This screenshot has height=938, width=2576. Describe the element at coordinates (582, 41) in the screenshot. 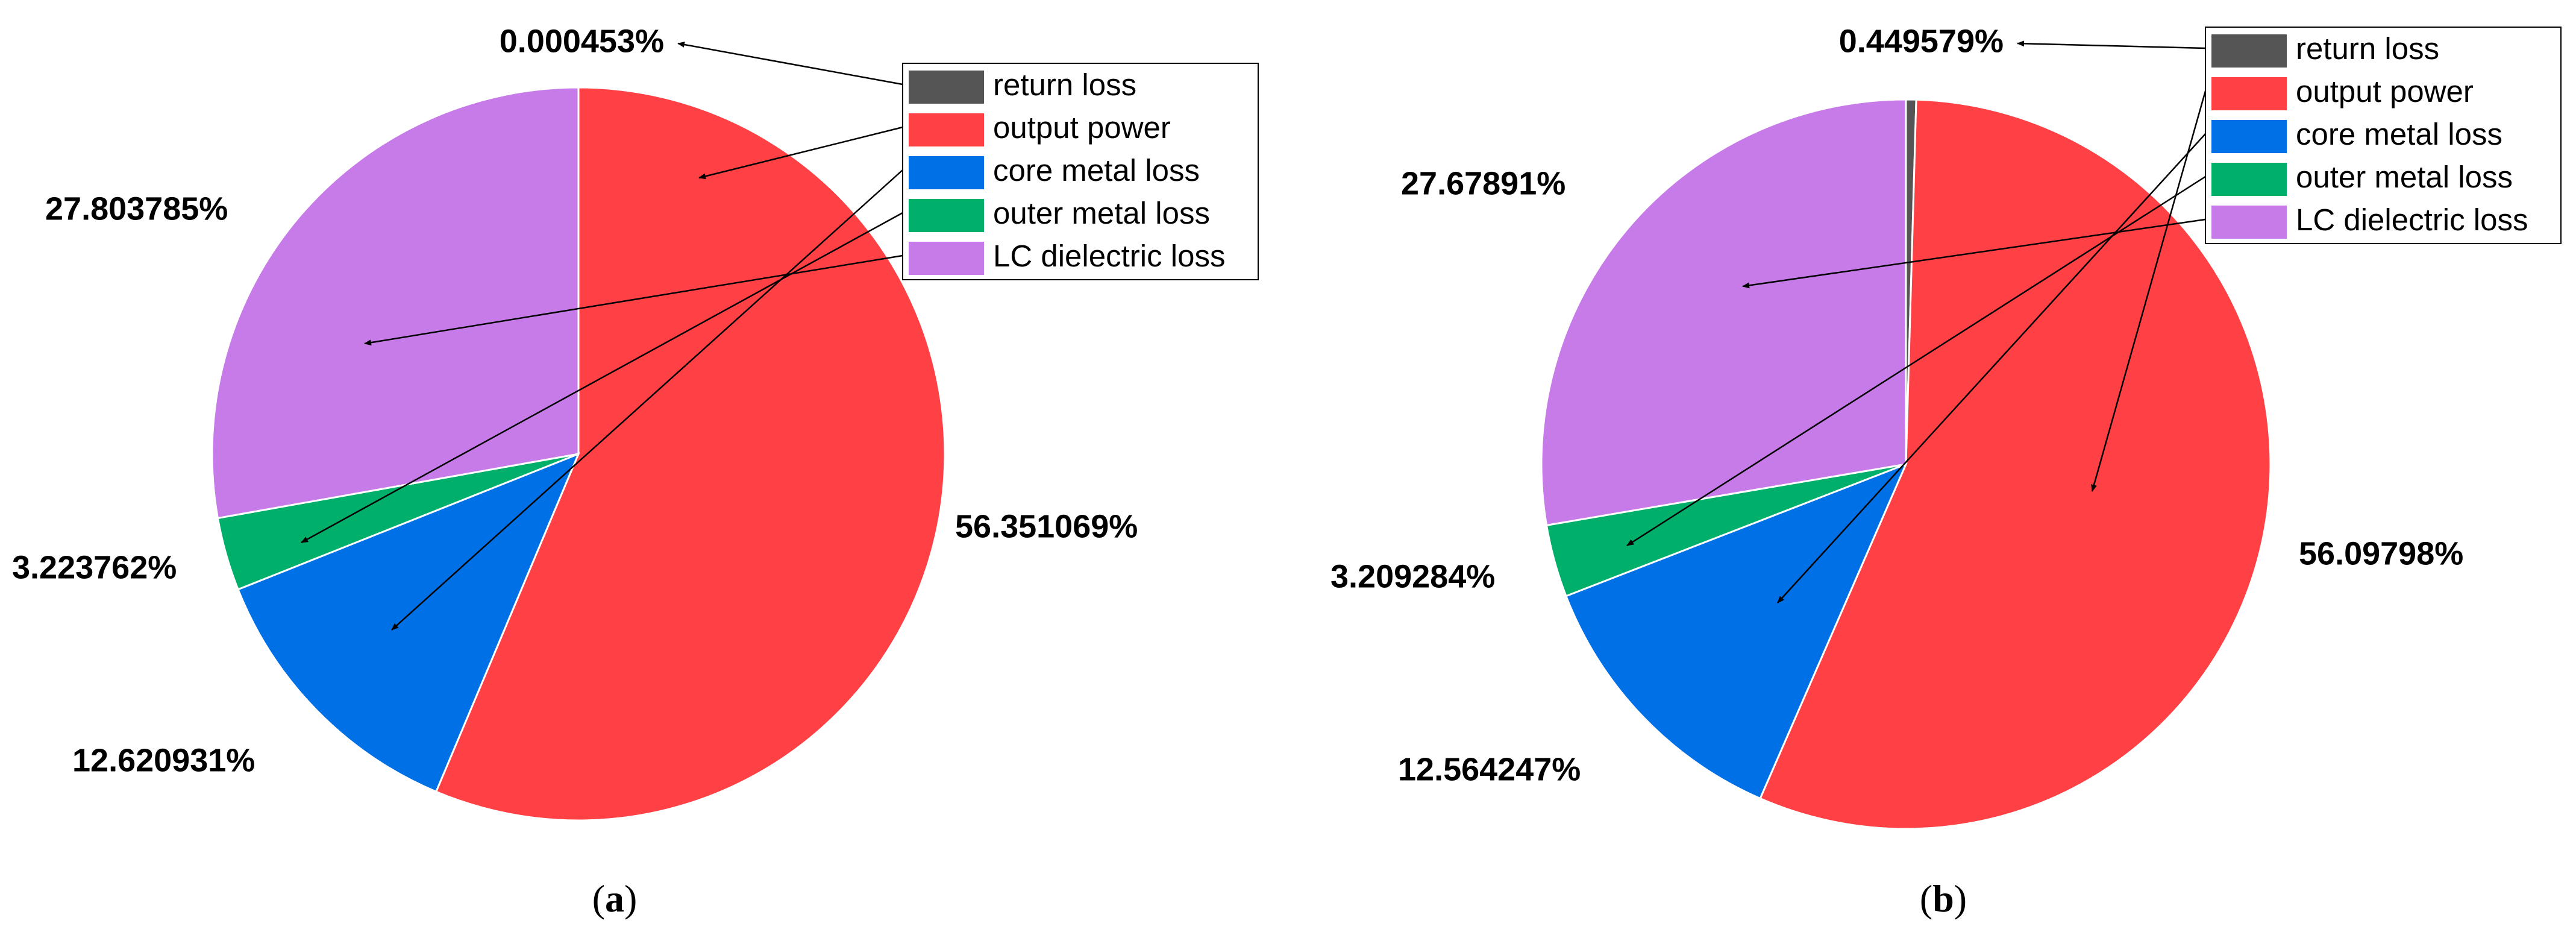

I see `data-label-return-loss: 0.000453%` at that location.